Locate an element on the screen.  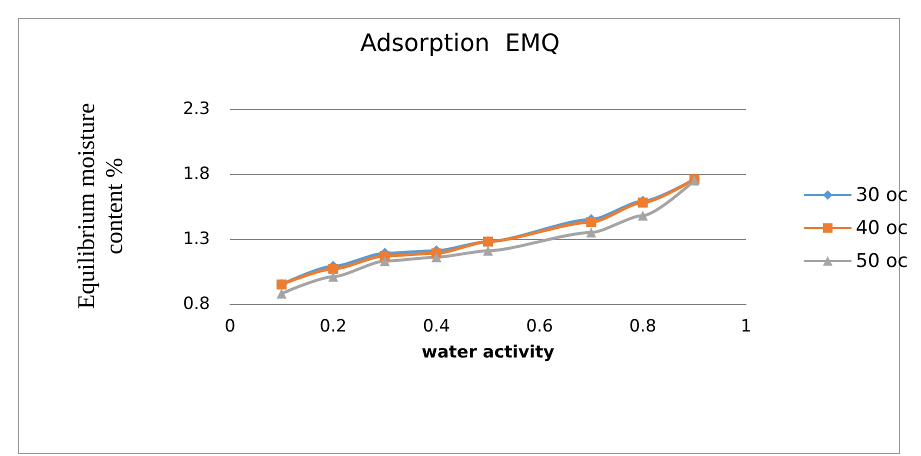
y-axis-title: Equilibrium moisture content % is located at coordinates (101, 206).